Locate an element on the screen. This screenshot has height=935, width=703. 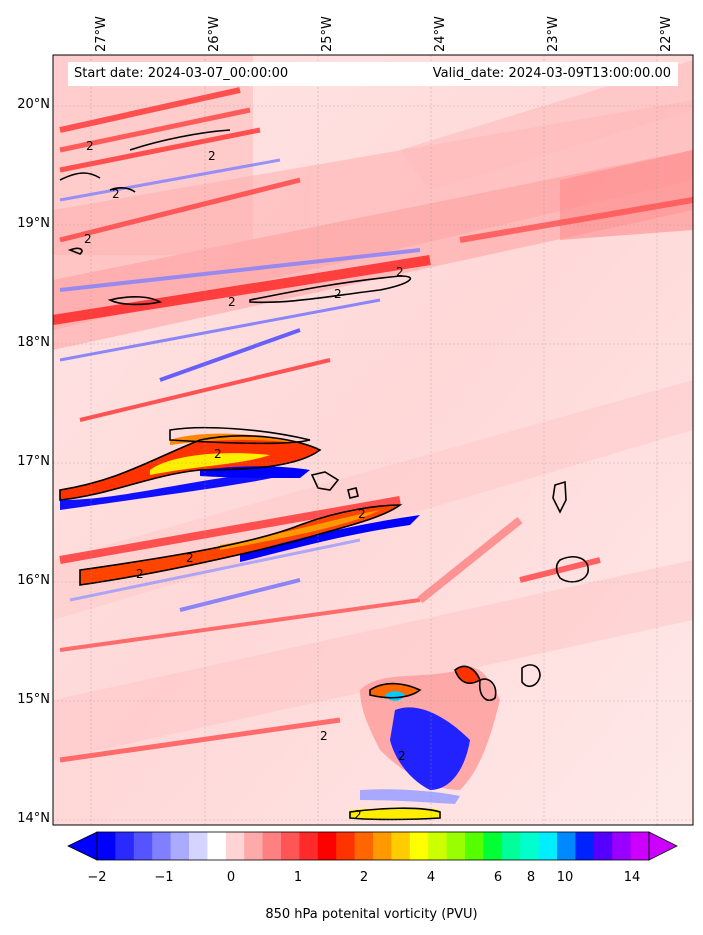
lat-label-20n: 20°N is located at coordinates (33, 104).